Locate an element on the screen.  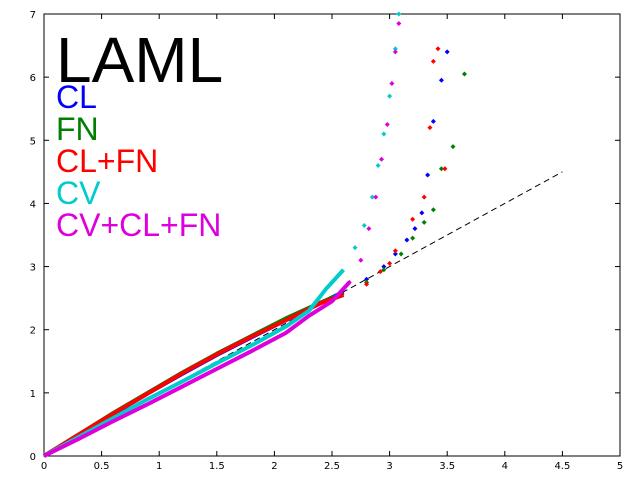
x-tick-label: 2 is located at coordinates (274, 466).